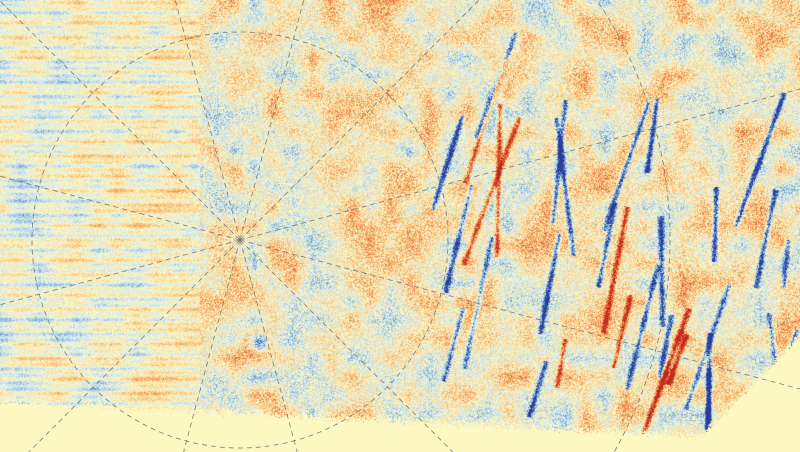  I want to click on grid-circle, so click(634, 227).